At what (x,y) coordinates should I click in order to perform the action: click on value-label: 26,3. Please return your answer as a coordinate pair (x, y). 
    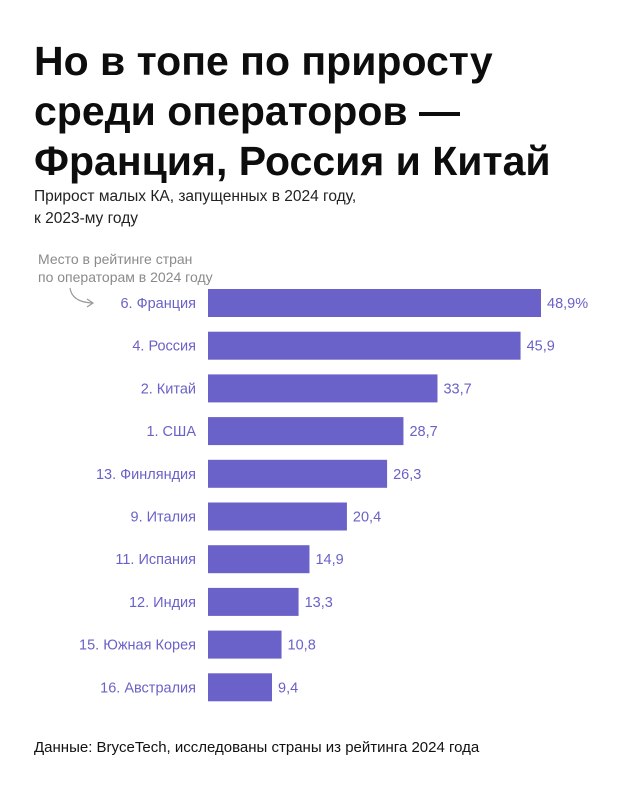
    Looking at the image, I should click on (407, 475).